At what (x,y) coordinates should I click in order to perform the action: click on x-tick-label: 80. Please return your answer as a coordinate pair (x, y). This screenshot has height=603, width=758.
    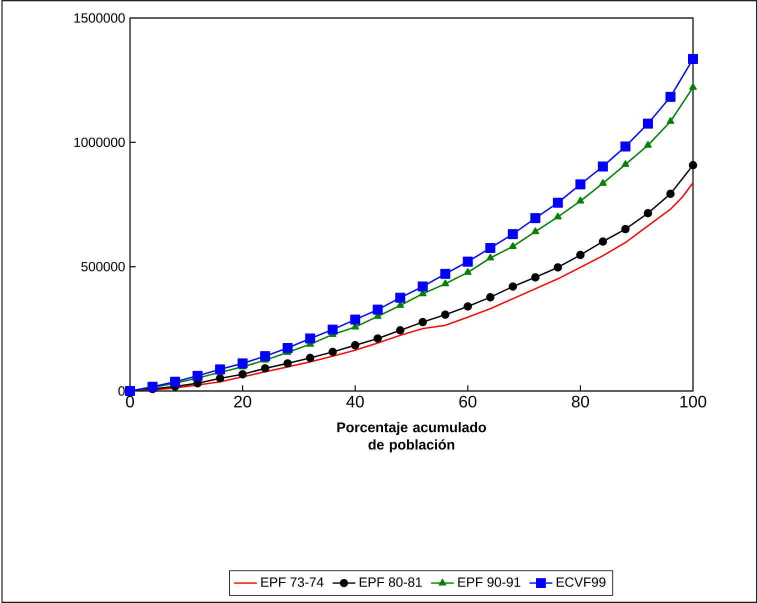
    Looking at the image, I should click on (581, 402).